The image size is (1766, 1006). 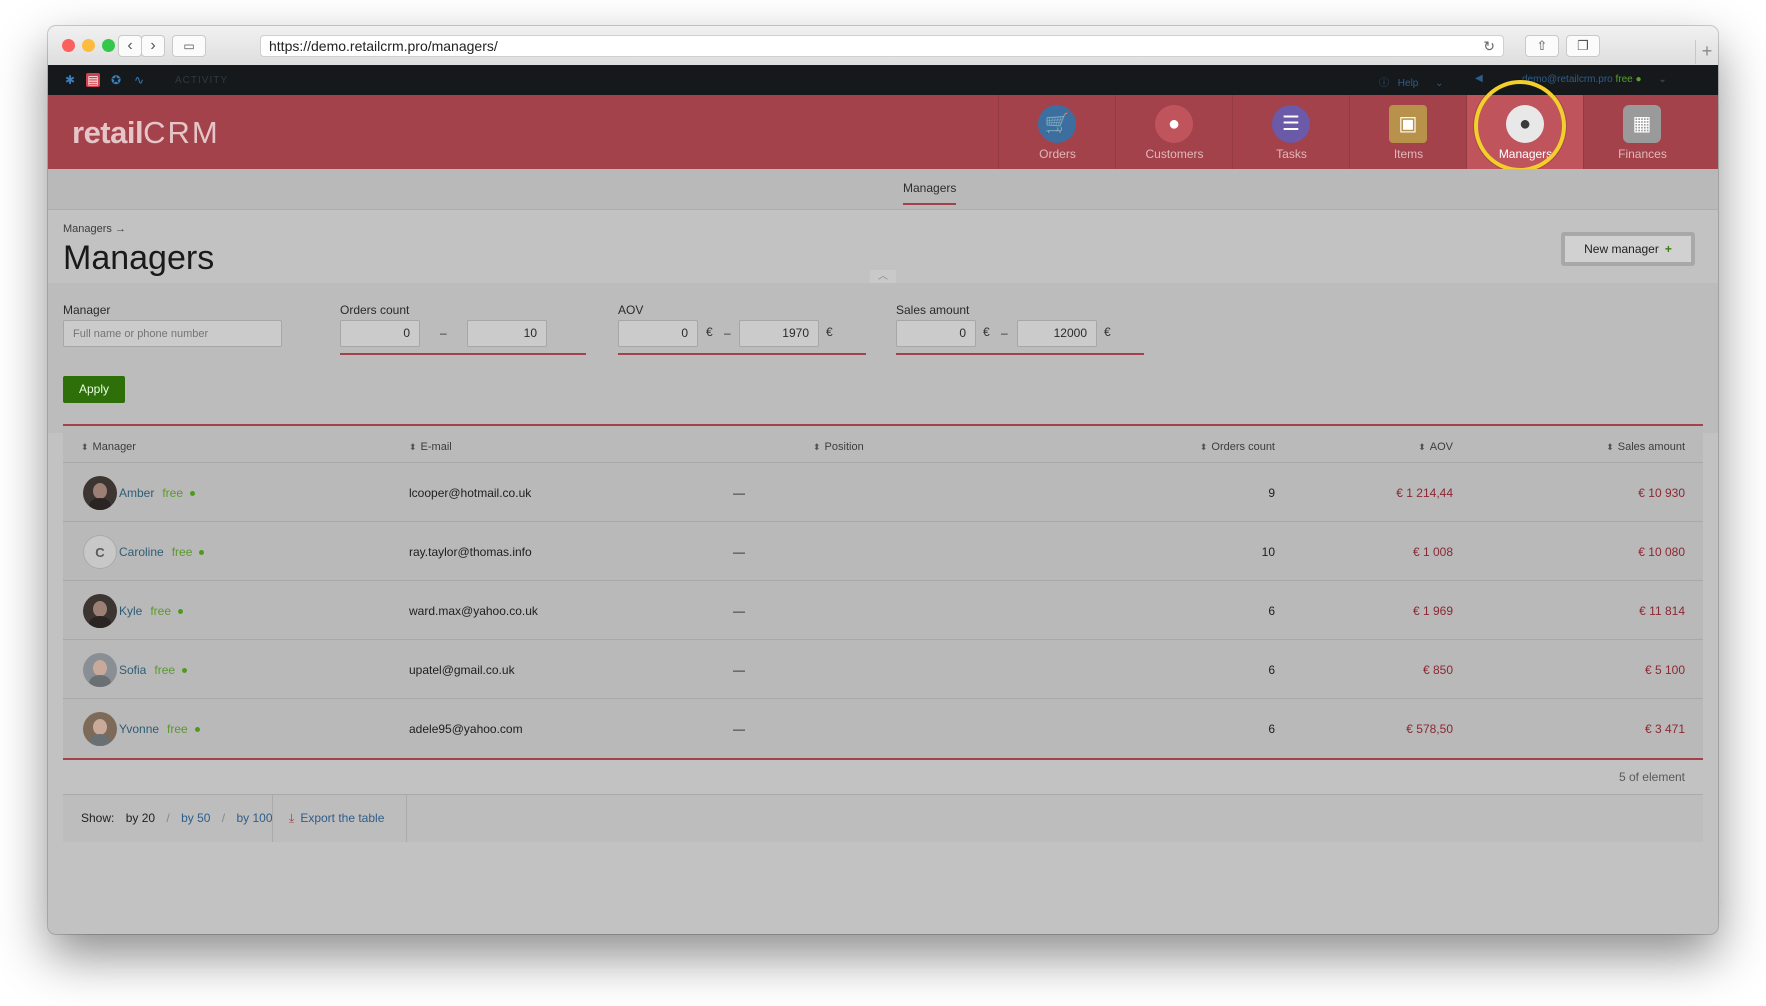 What do you see at coordinates (1424, 493) in the screenshot?
I see `aov-cell: € 1 214,44` at bounding box center [1424, 493].